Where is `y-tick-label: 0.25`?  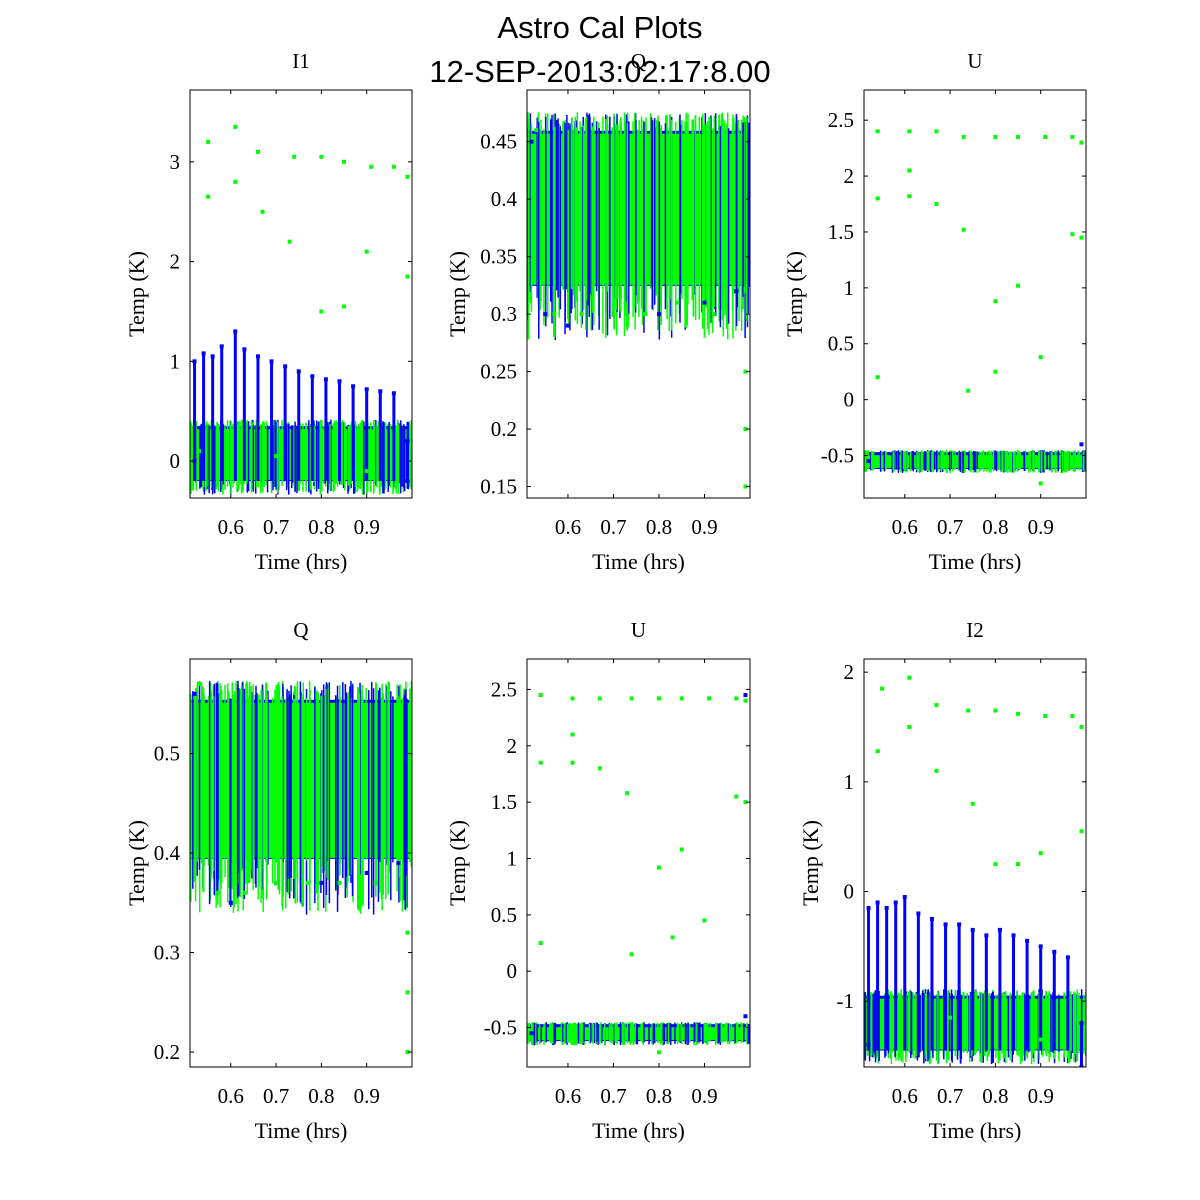
y-tick-label: 0.25 is located at coordinates (498, 372).